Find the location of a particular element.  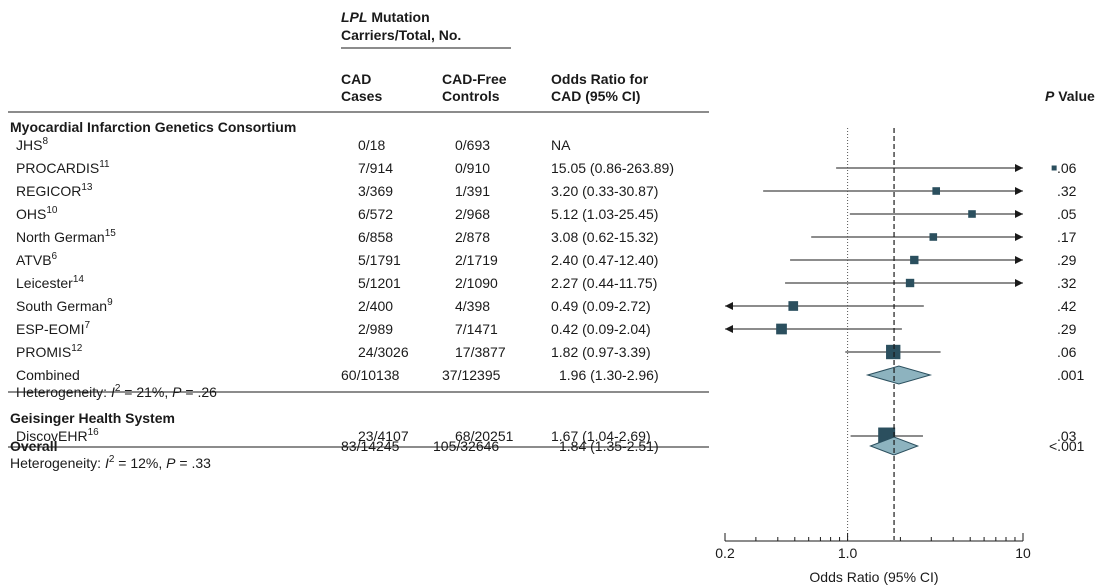

controls-value: 1/391 is located at coordinates (472, 191).